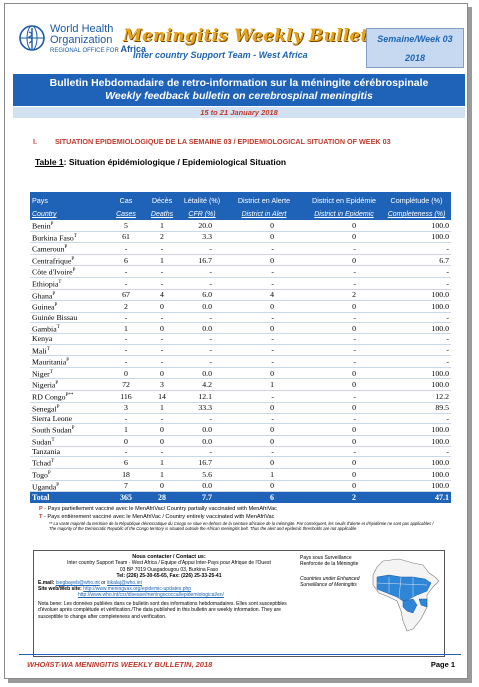 The height and width of the screenshot is (687, 479). I want to click on cell-country: MauritaniaP, so click(69, 361).